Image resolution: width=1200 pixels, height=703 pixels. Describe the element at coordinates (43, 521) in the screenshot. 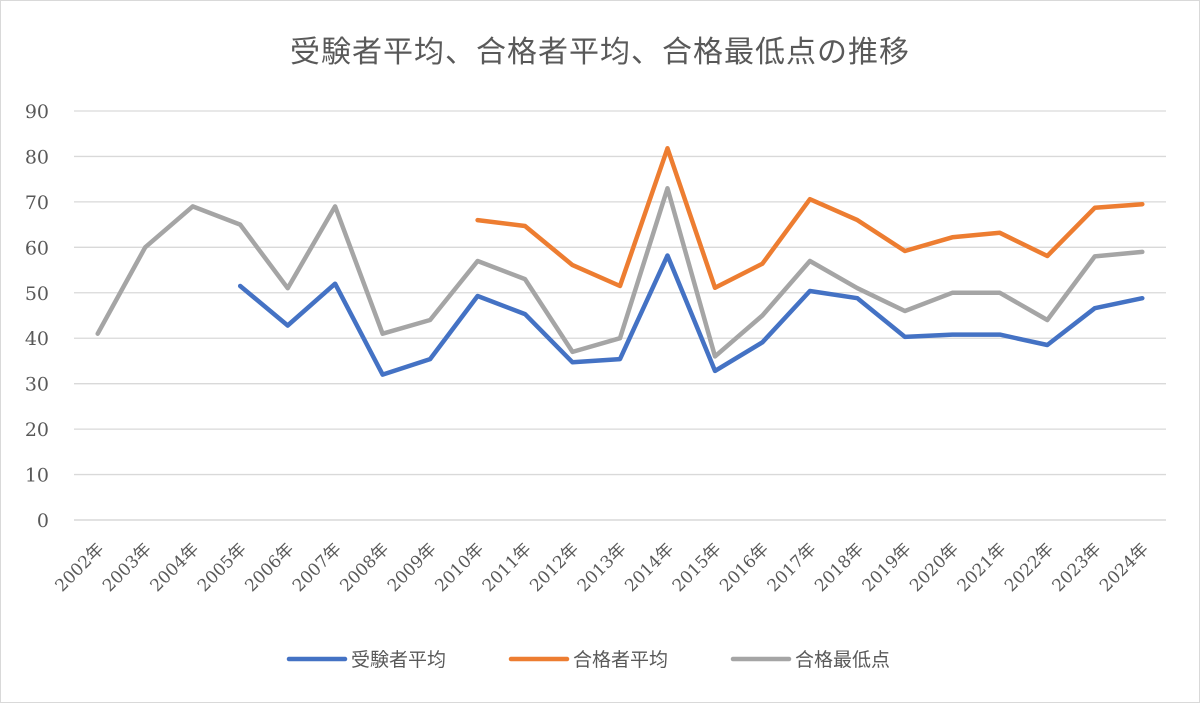

I see `y-tick-label: 0` at that location.